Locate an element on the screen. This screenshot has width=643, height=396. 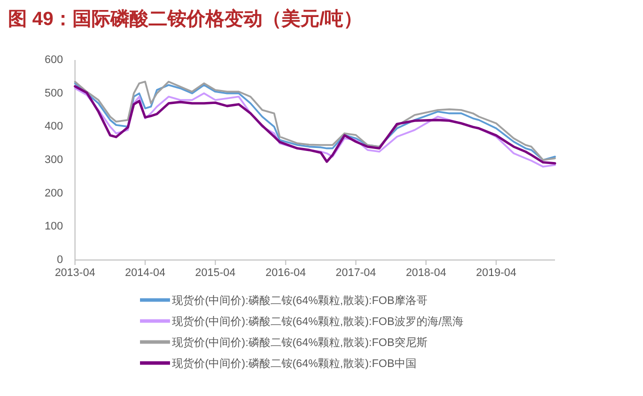
xtick: 2019-04 is located at coordinates (496, 273).